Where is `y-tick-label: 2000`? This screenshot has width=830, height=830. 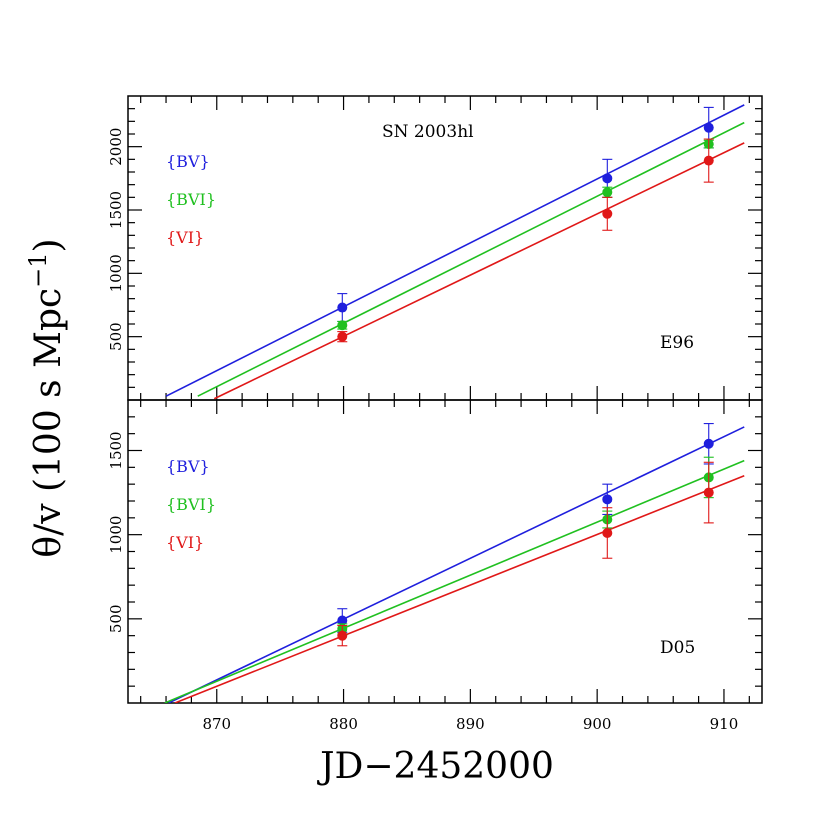 y-tick-label: 2000 is located at coordinates (116, 147).